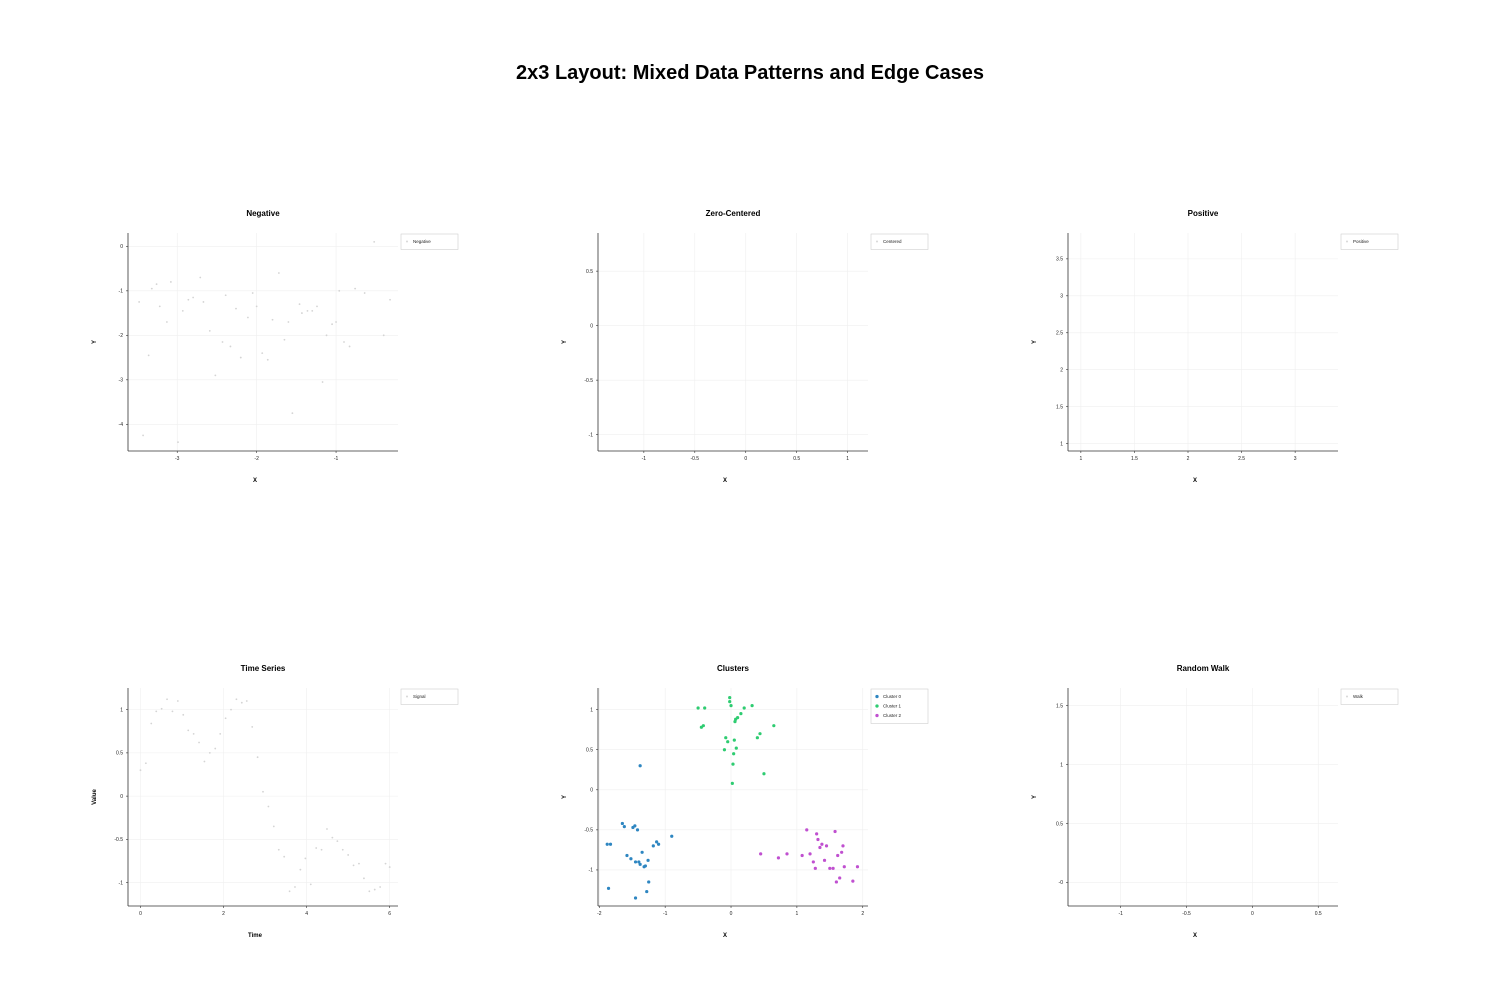 Image resolution: width=1500 pixels, height=1000 pixels. I want to click on y-tick-label: 3.5, so click(1059, 260).